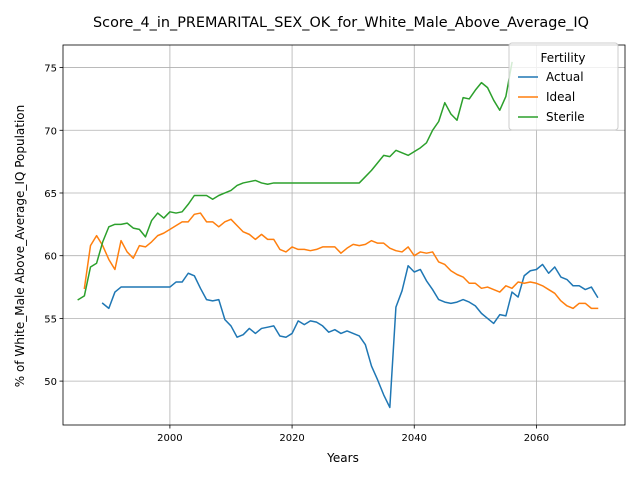 This screenshot has width=640, height=480. What do you see at coordinates (291, 438) in the screenshot?
I see `x-tick-label: 2020` at bounding box center [291, 438].